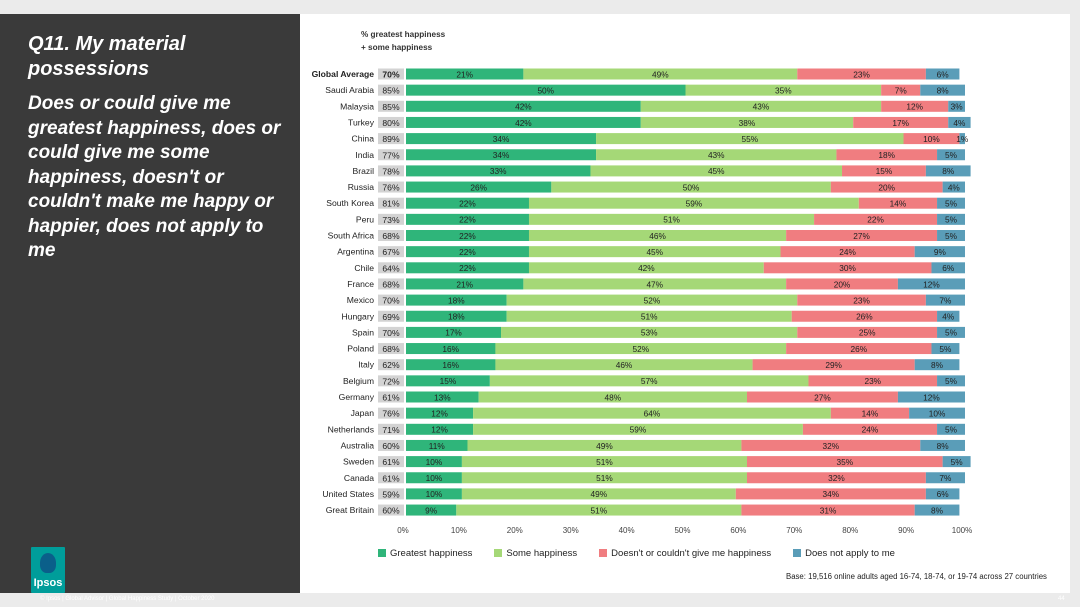  What do you see at coordinates (358, 381) in the screenshot?
I see `country-label-belgium: Belgium` at bounding box center [358, 381].